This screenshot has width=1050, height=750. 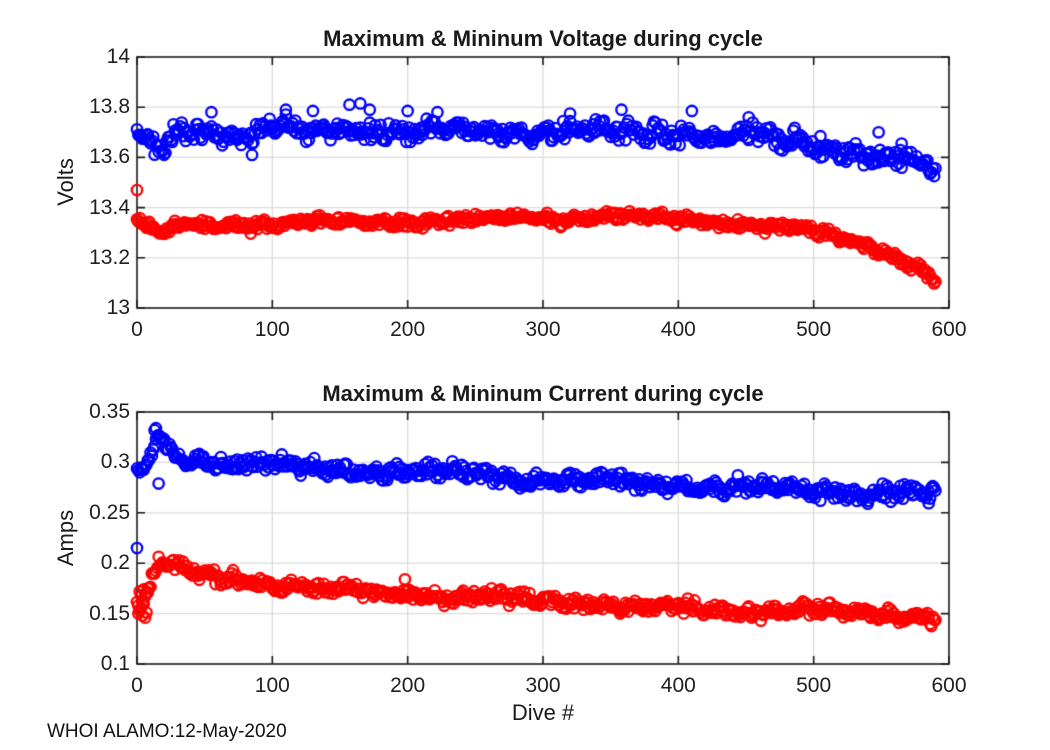 I want to click on y-tick-label: 0.2, so click(x=115, y=563).